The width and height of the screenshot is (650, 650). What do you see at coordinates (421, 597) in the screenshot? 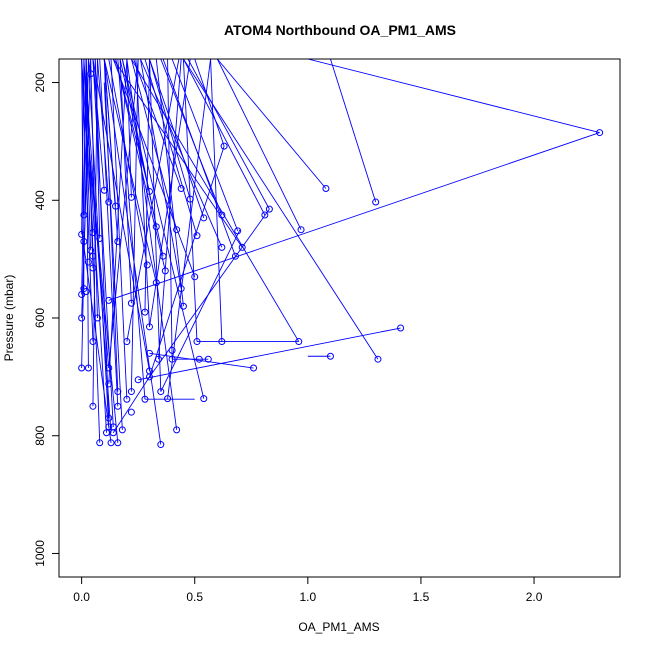
I see `x-tick-label: 1.5` at bounding box center [421, 597].